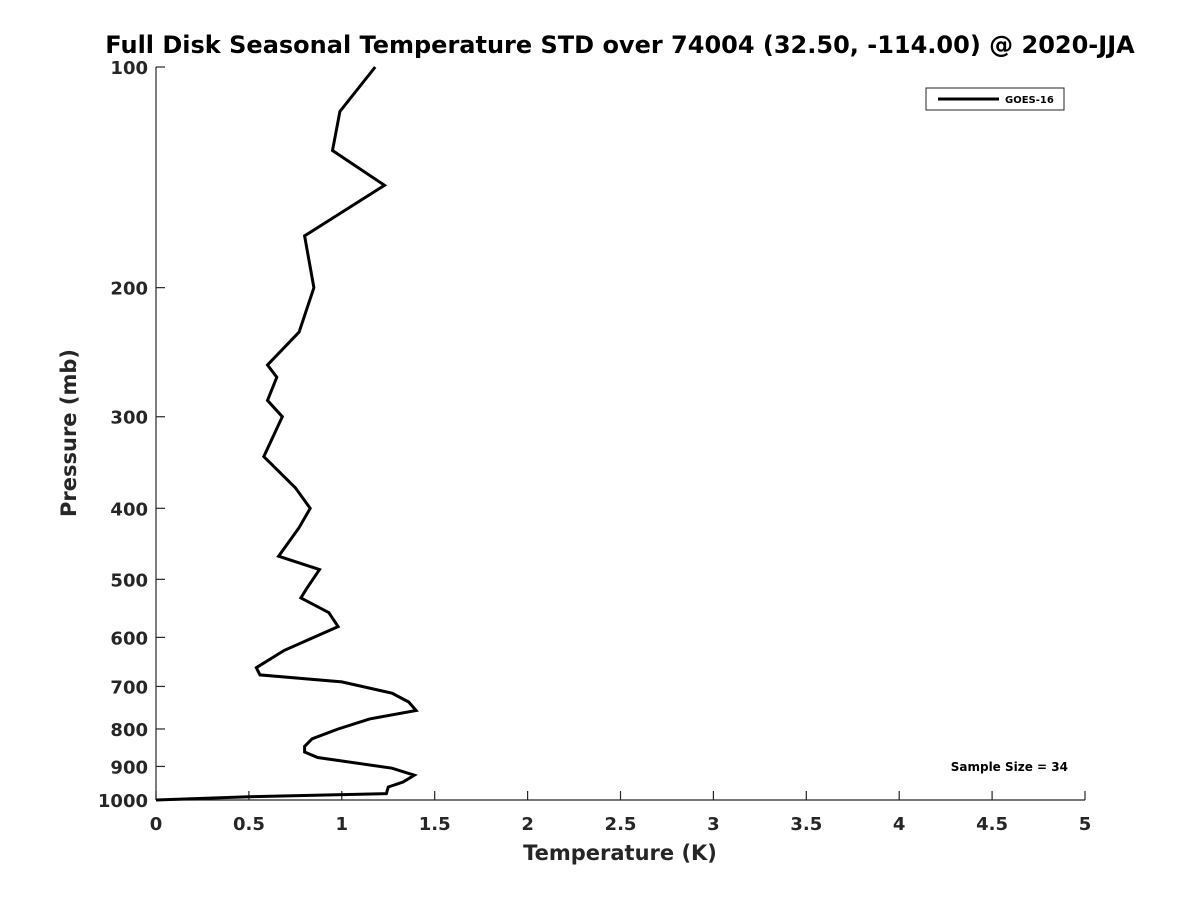 This screenshot has height=900, width=1200. What do you see at coordinates (129, 730) in the screenshot?
I see `y-tick-label: 800` at bounding box center [129, 730].